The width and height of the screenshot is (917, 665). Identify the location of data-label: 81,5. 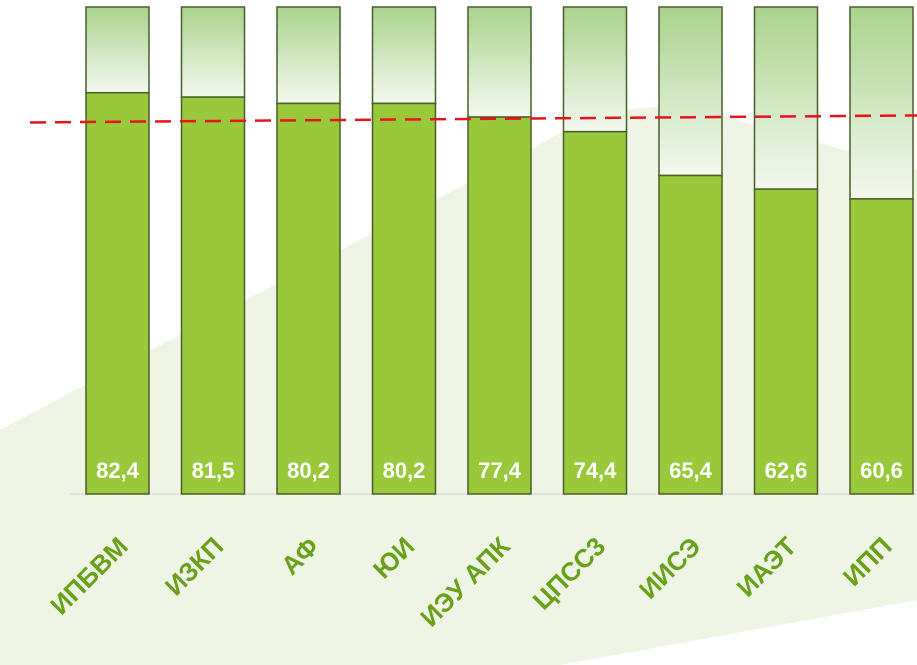
(213, 470).